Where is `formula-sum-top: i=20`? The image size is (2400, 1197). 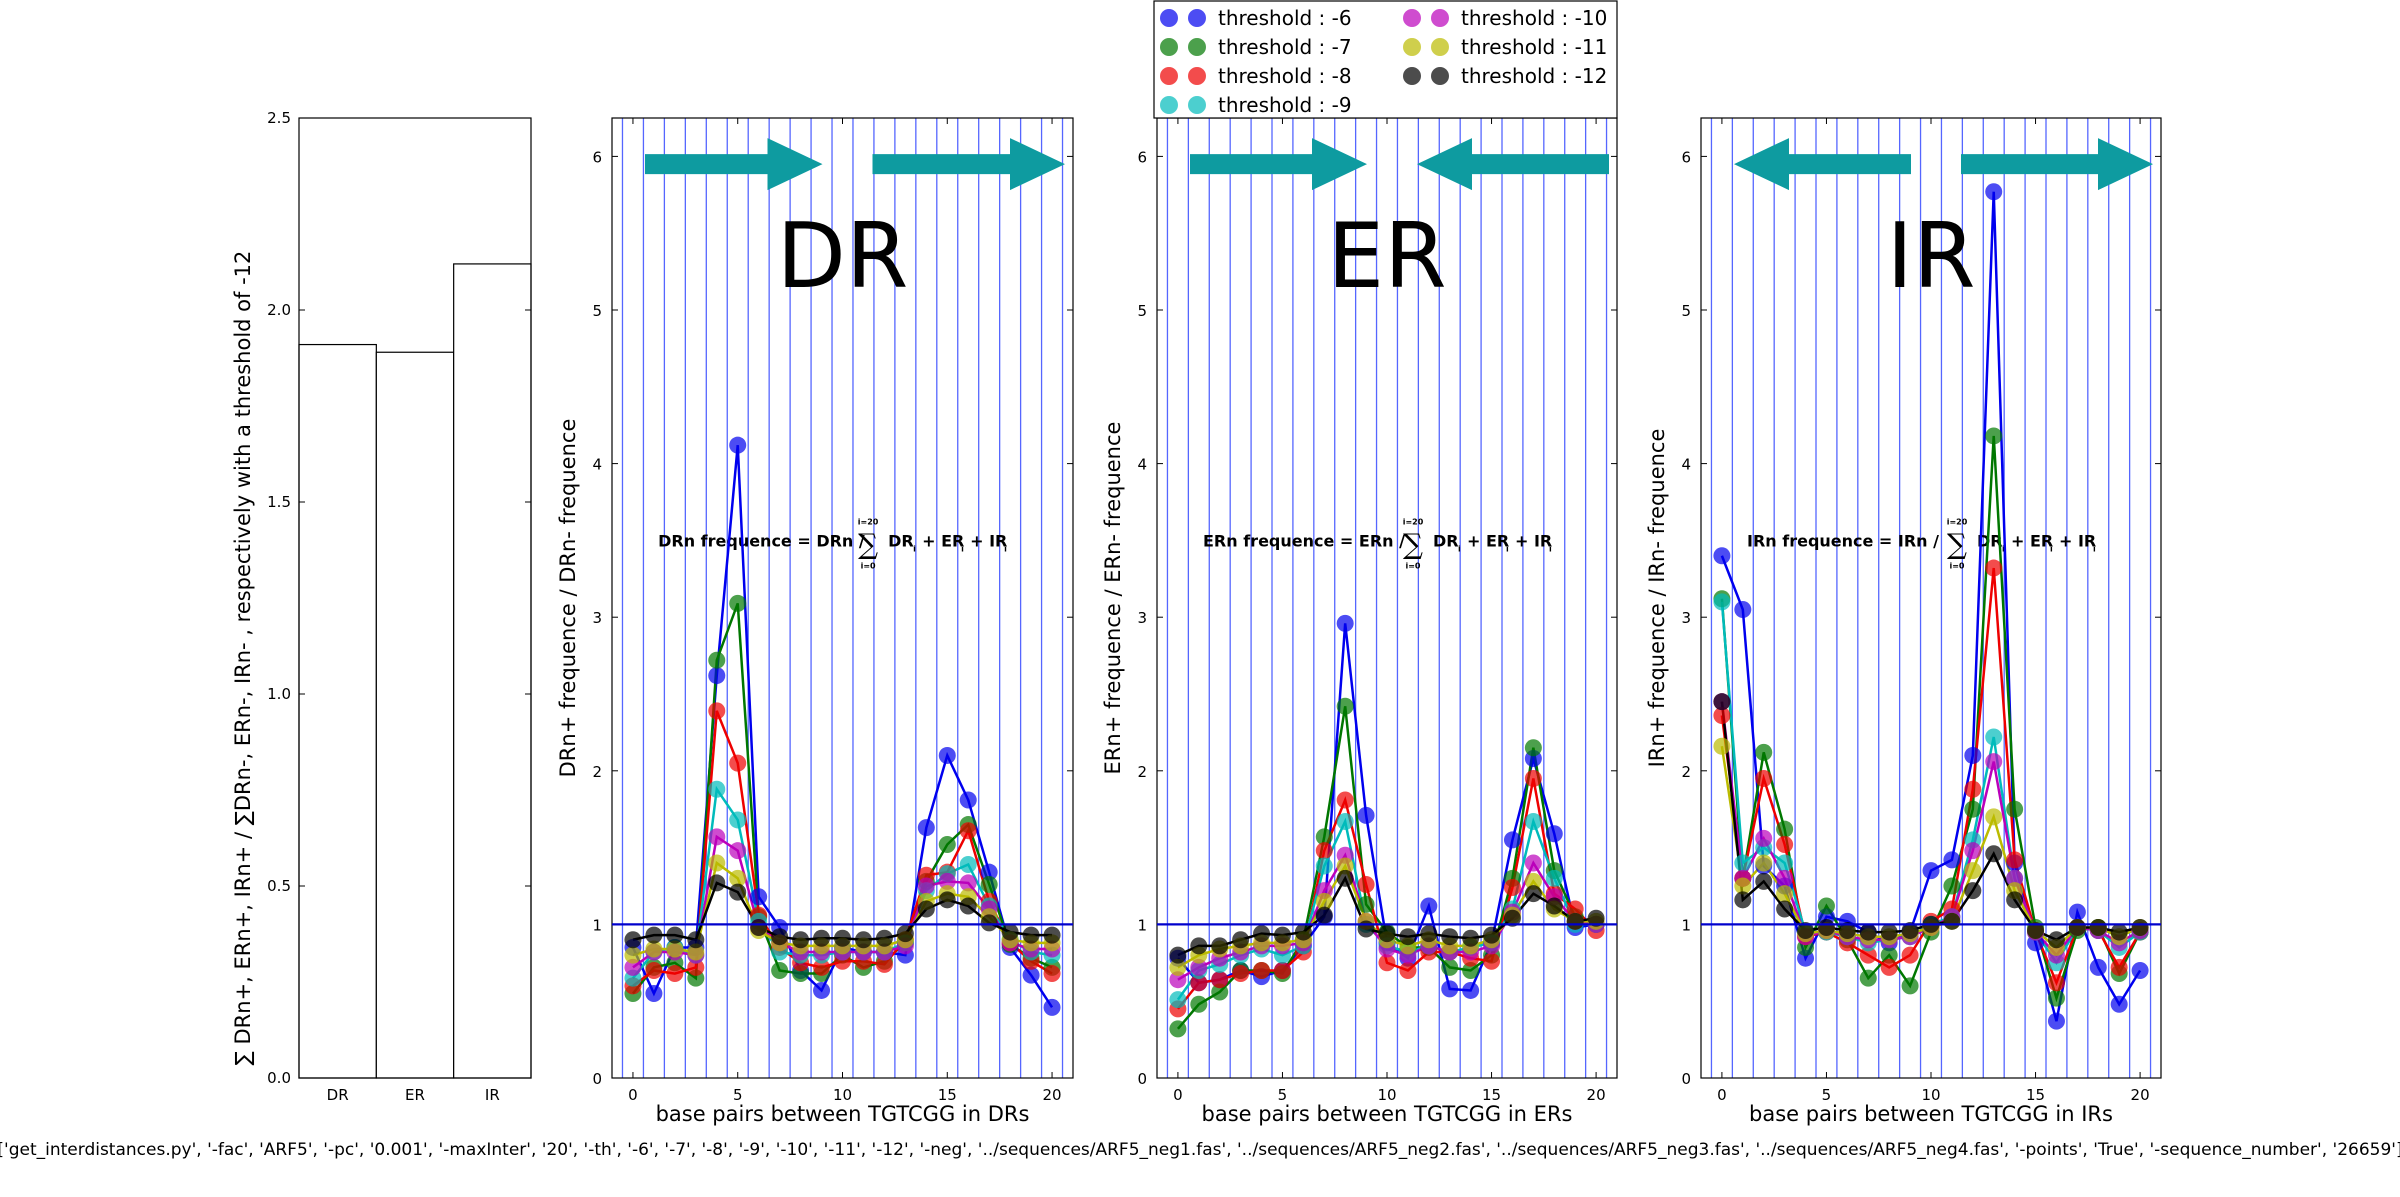 formula-sum-top: i=20 is located at coordinates (1957, 521).